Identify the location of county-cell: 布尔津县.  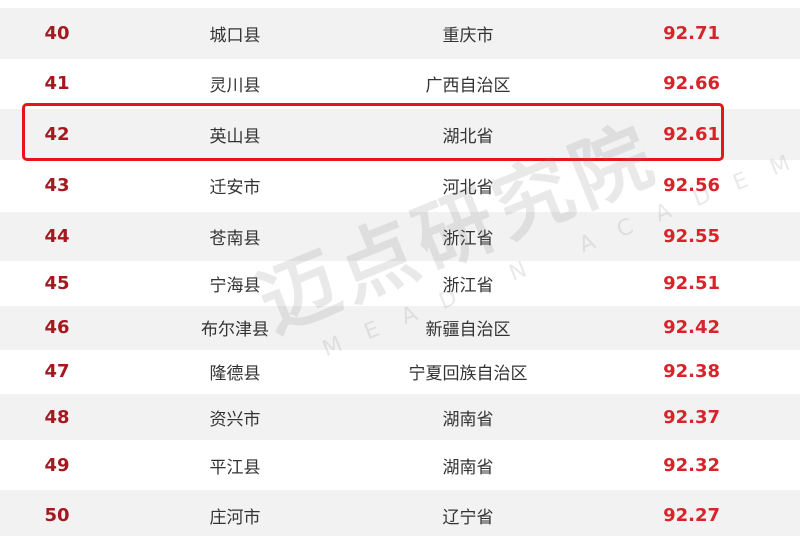
(235, 330).